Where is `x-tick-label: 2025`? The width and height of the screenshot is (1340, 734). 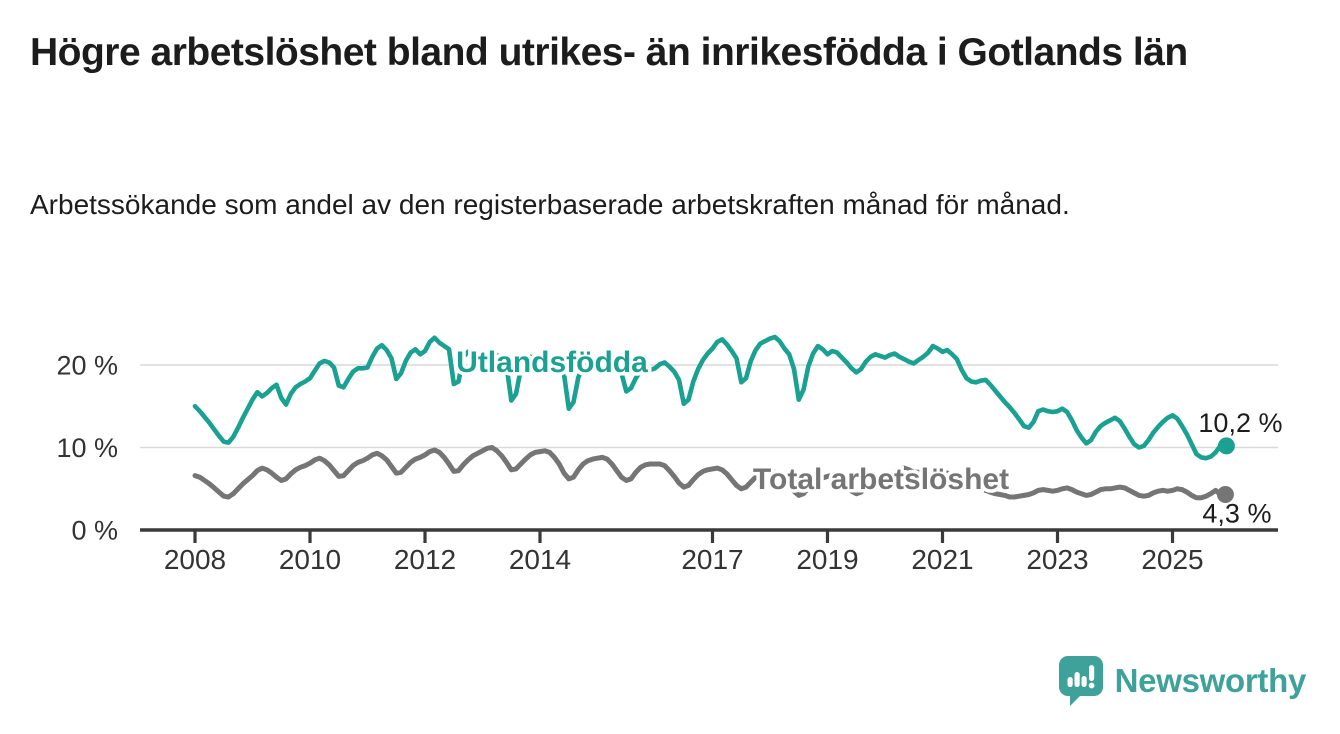
x-tick-label: 2025 is located at coordinates (1172, 559).